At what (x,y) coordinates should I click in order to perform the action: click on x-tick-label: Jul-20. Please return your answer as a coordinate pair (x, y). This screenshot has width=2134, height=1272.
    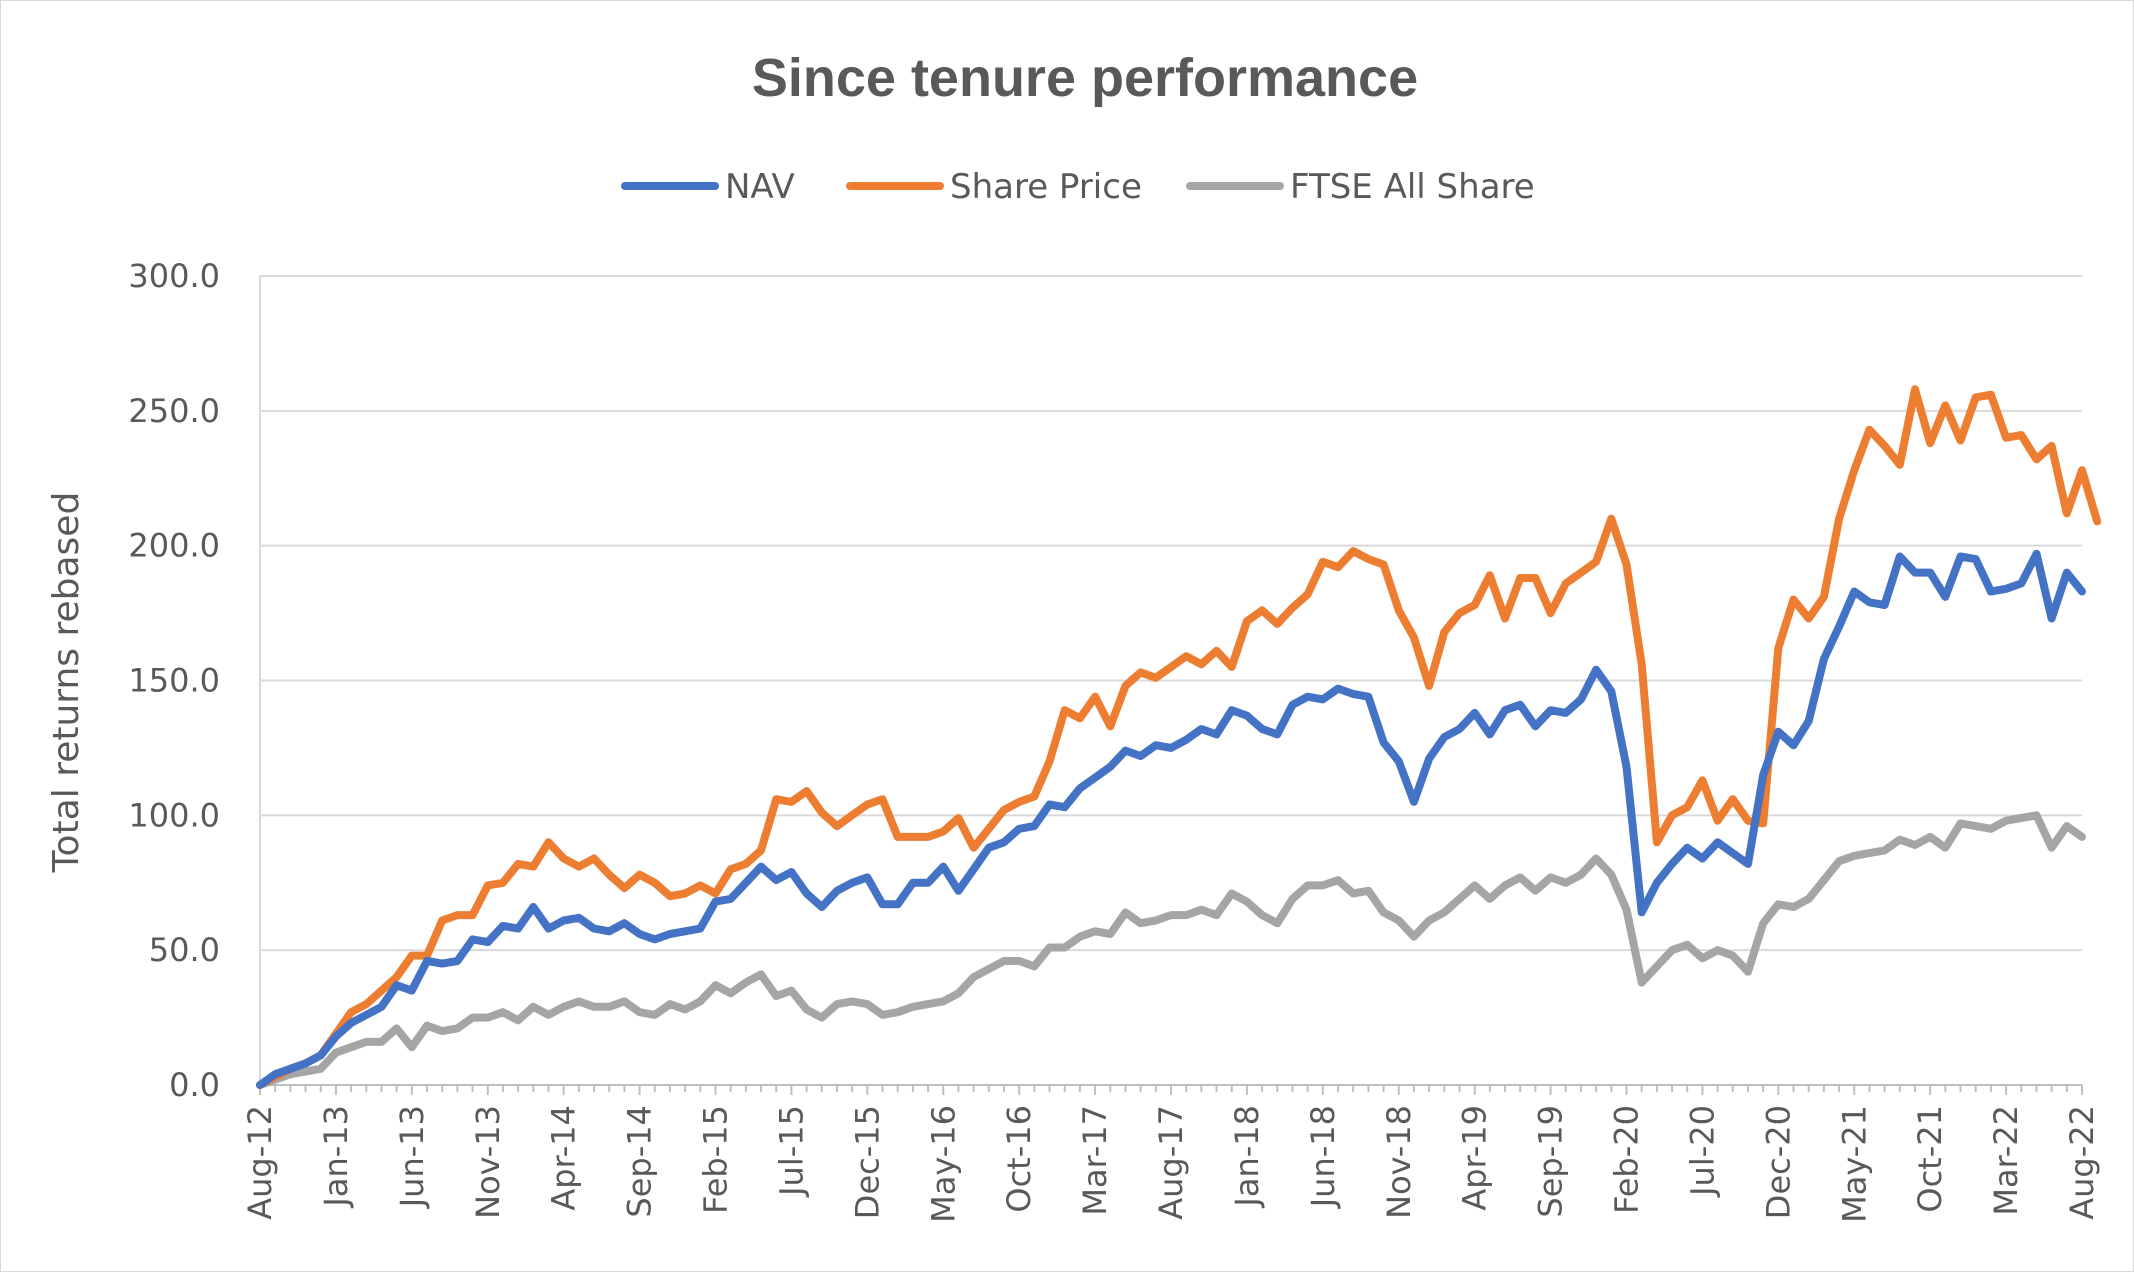
    Looking at the image, I should click on (1702, 1151).